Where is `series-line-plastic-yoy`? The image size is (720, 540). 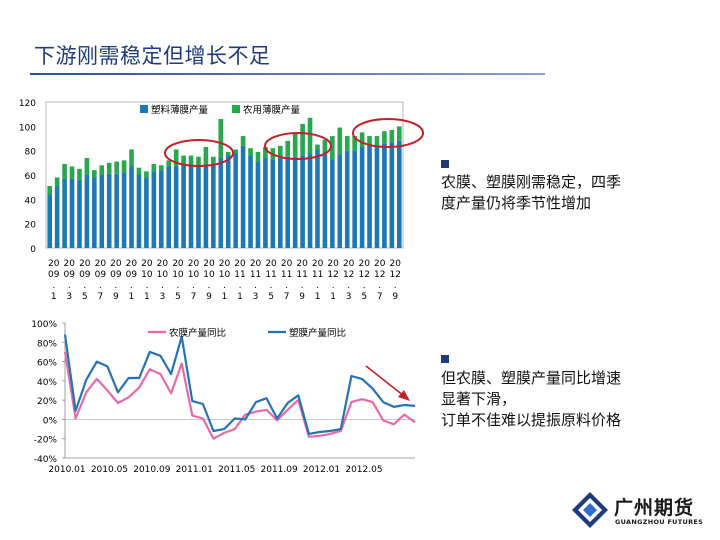 series-line-plastic-yoy is located at coordinates (239, 385).